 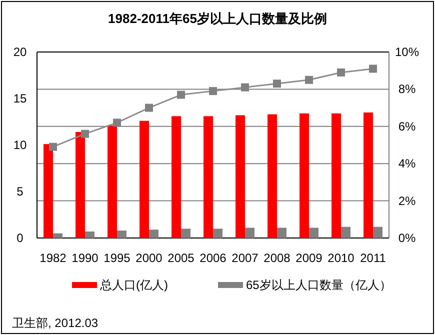 I want to click on annotation: 卫生部, 2012.03, so click(x=55, y=323).